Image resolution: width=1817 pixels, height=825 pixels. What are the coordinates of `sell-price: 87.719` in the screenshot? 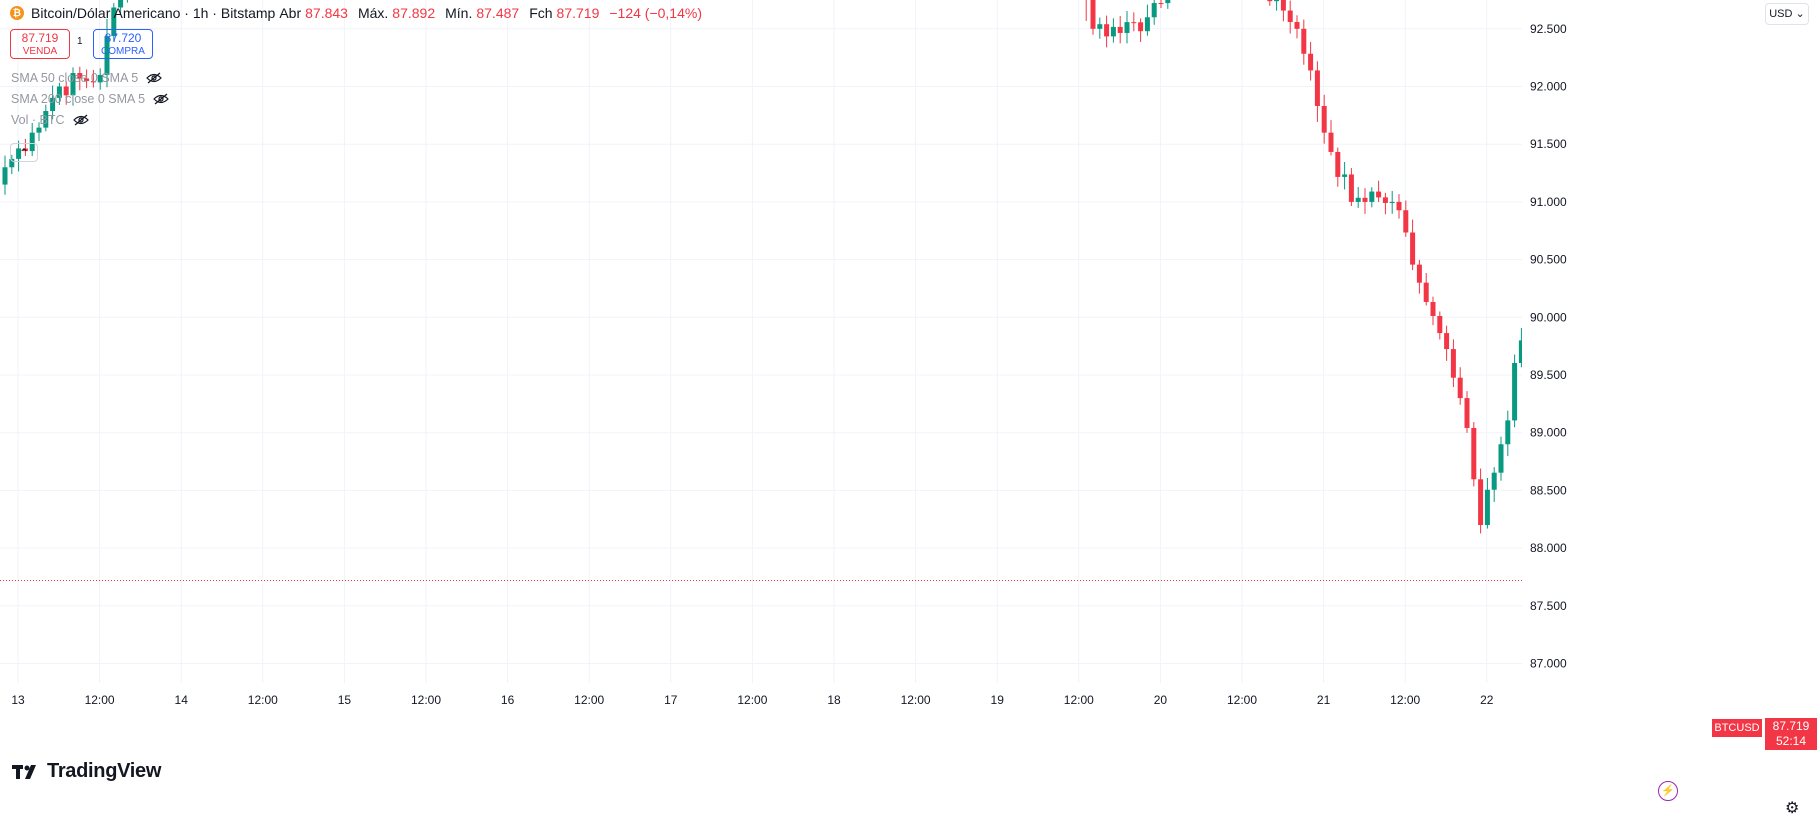 It's located at (40, 38).